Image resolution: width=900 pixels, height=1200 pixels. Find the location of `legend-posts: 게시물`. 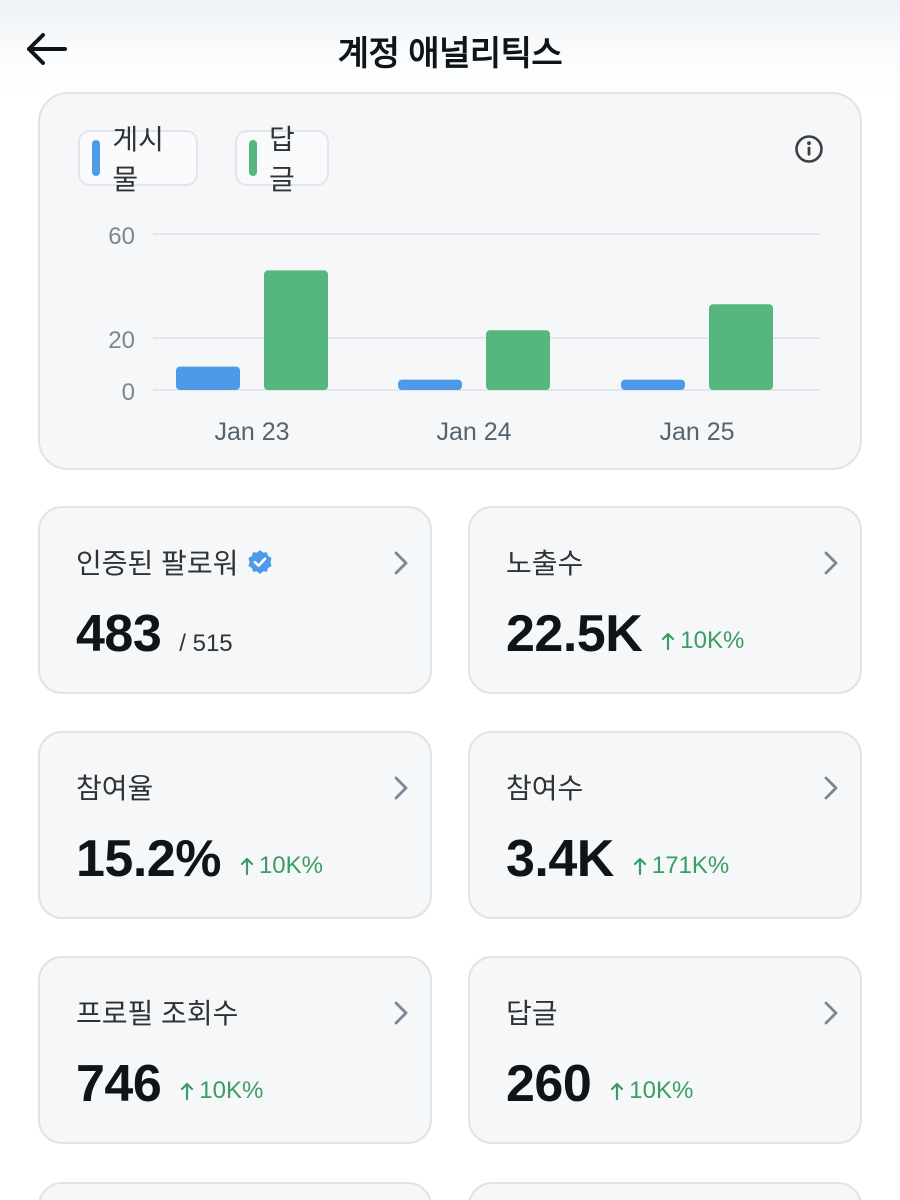

legend-posts: 게시물 is located at coordinates (138, 159).